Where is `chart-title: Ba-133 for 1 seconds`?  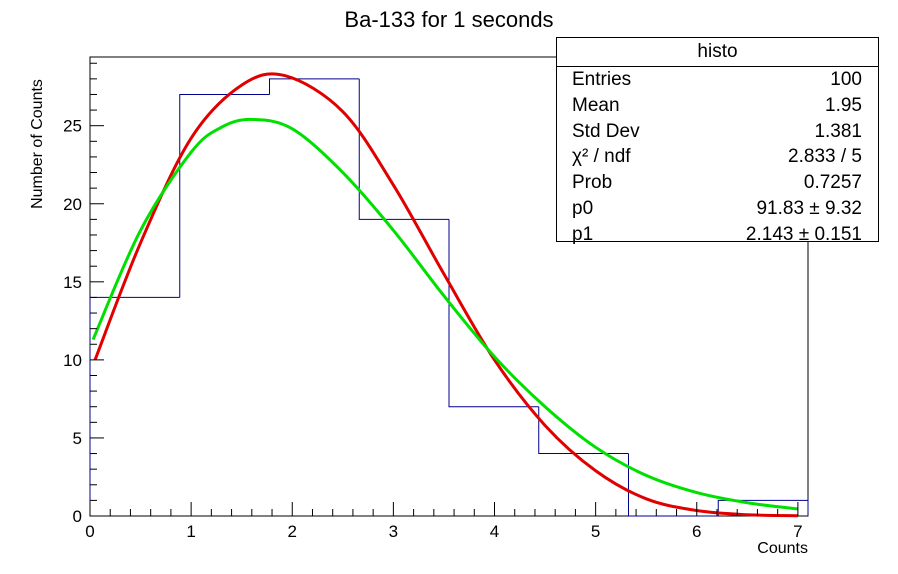 chart-title: Ba-133 for 1 seconds is located at coordinates (449, 19).